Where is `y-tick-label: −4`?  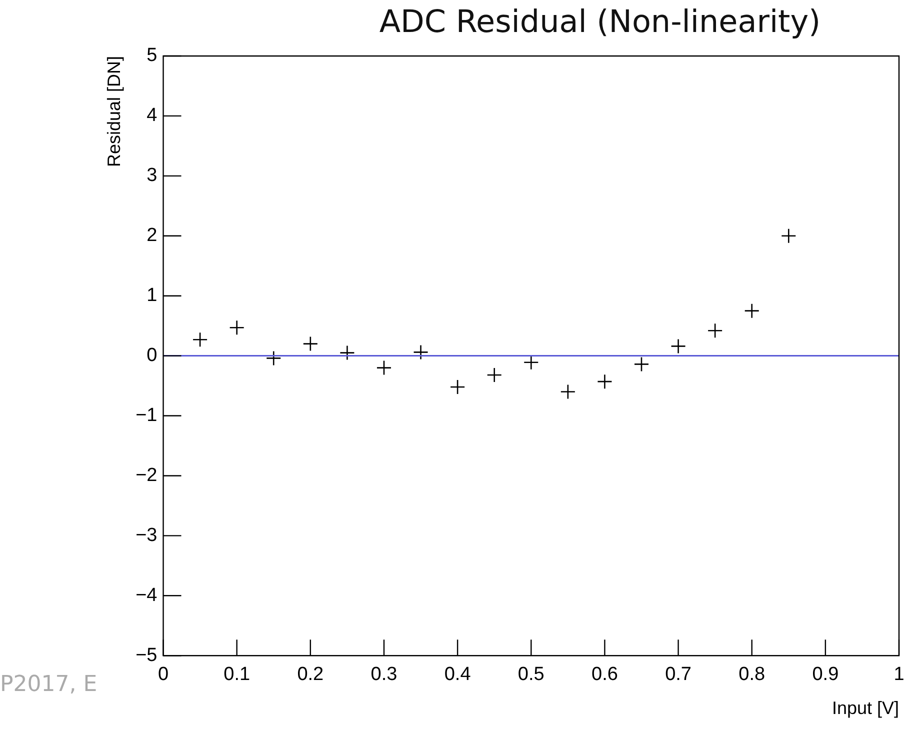 y-tick-label: −4 is located at coordinates (147, 595).